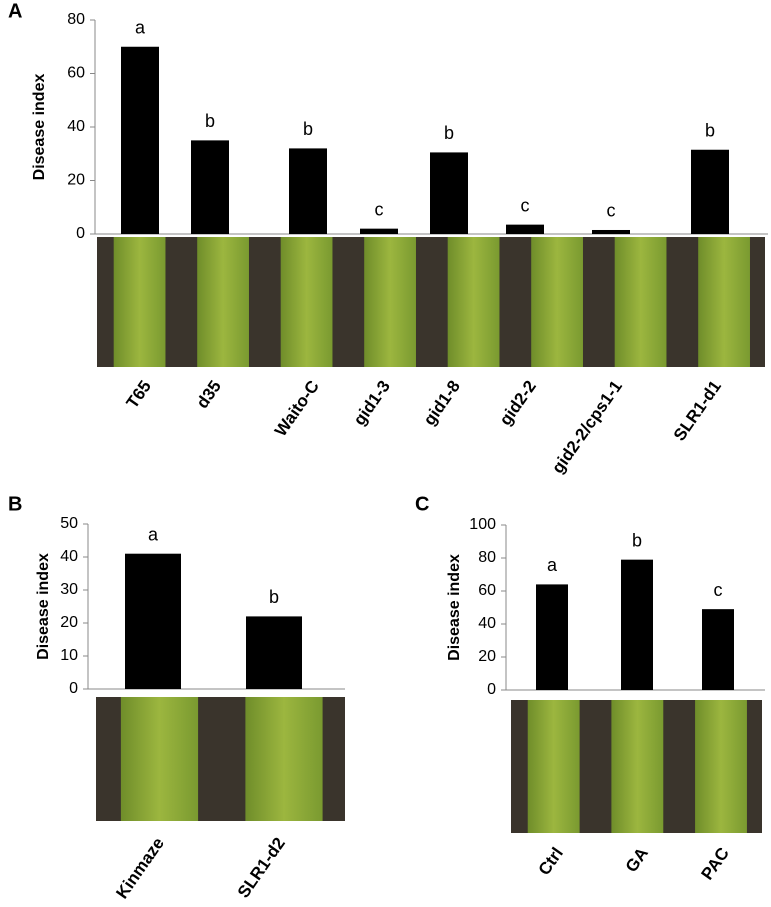 The width and height of the screenshot is (771, 907). I want to click on panel-label: C, so click(422, 504).